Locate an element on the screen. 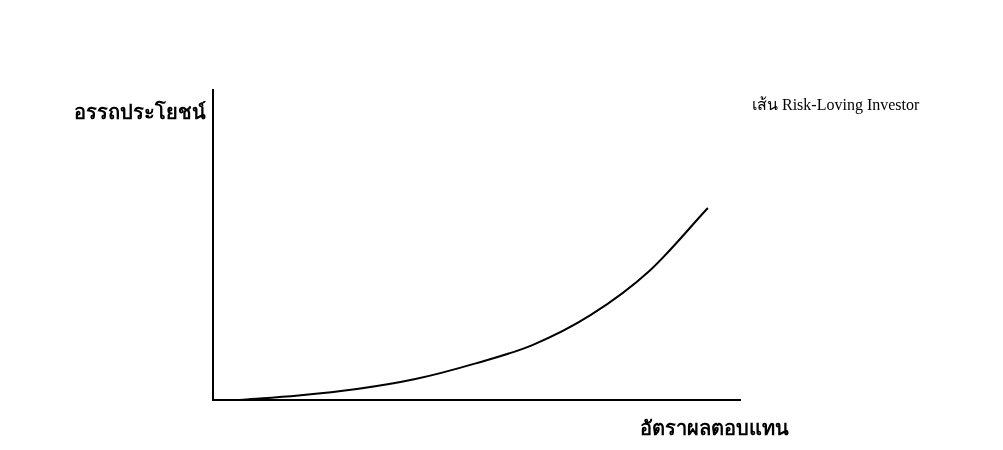  text: เส้น Risk-Loving Investor is located at coordinates (836, 105).